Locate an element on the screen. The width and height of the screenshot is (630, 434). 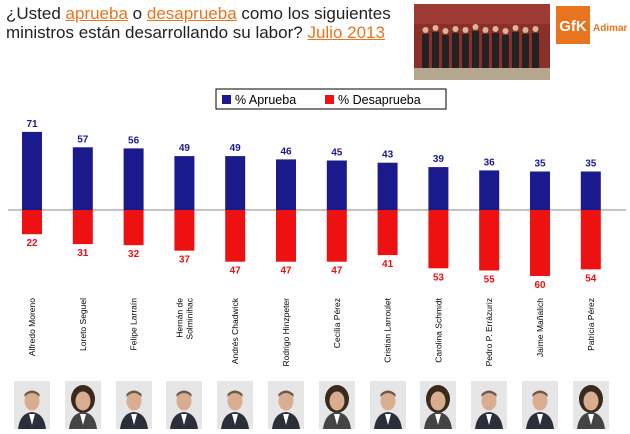
category-label-3-1: Solminihac is located at coordinates (189, 318).